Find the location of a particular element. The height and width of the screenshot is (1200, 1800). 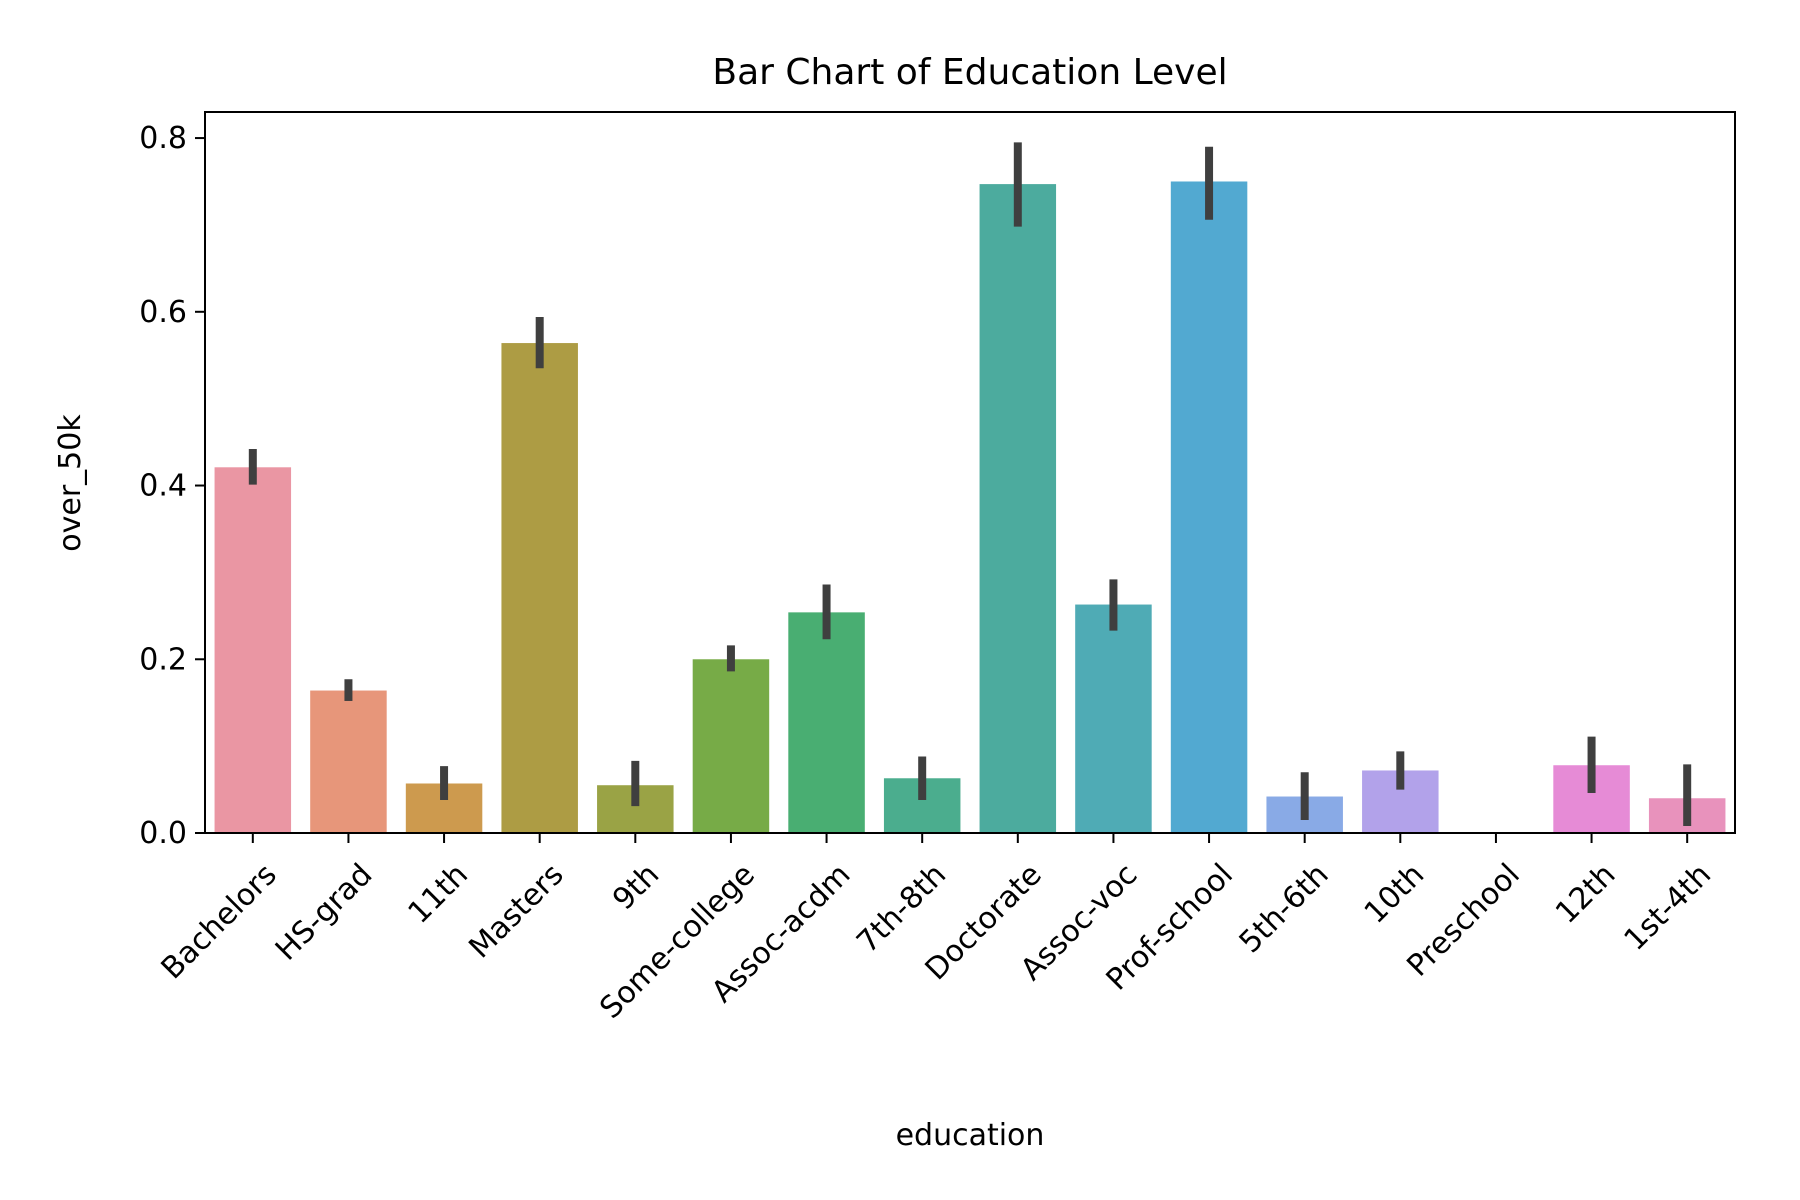

y-tick-label: 0.6 is located at coordinates (163, 312).